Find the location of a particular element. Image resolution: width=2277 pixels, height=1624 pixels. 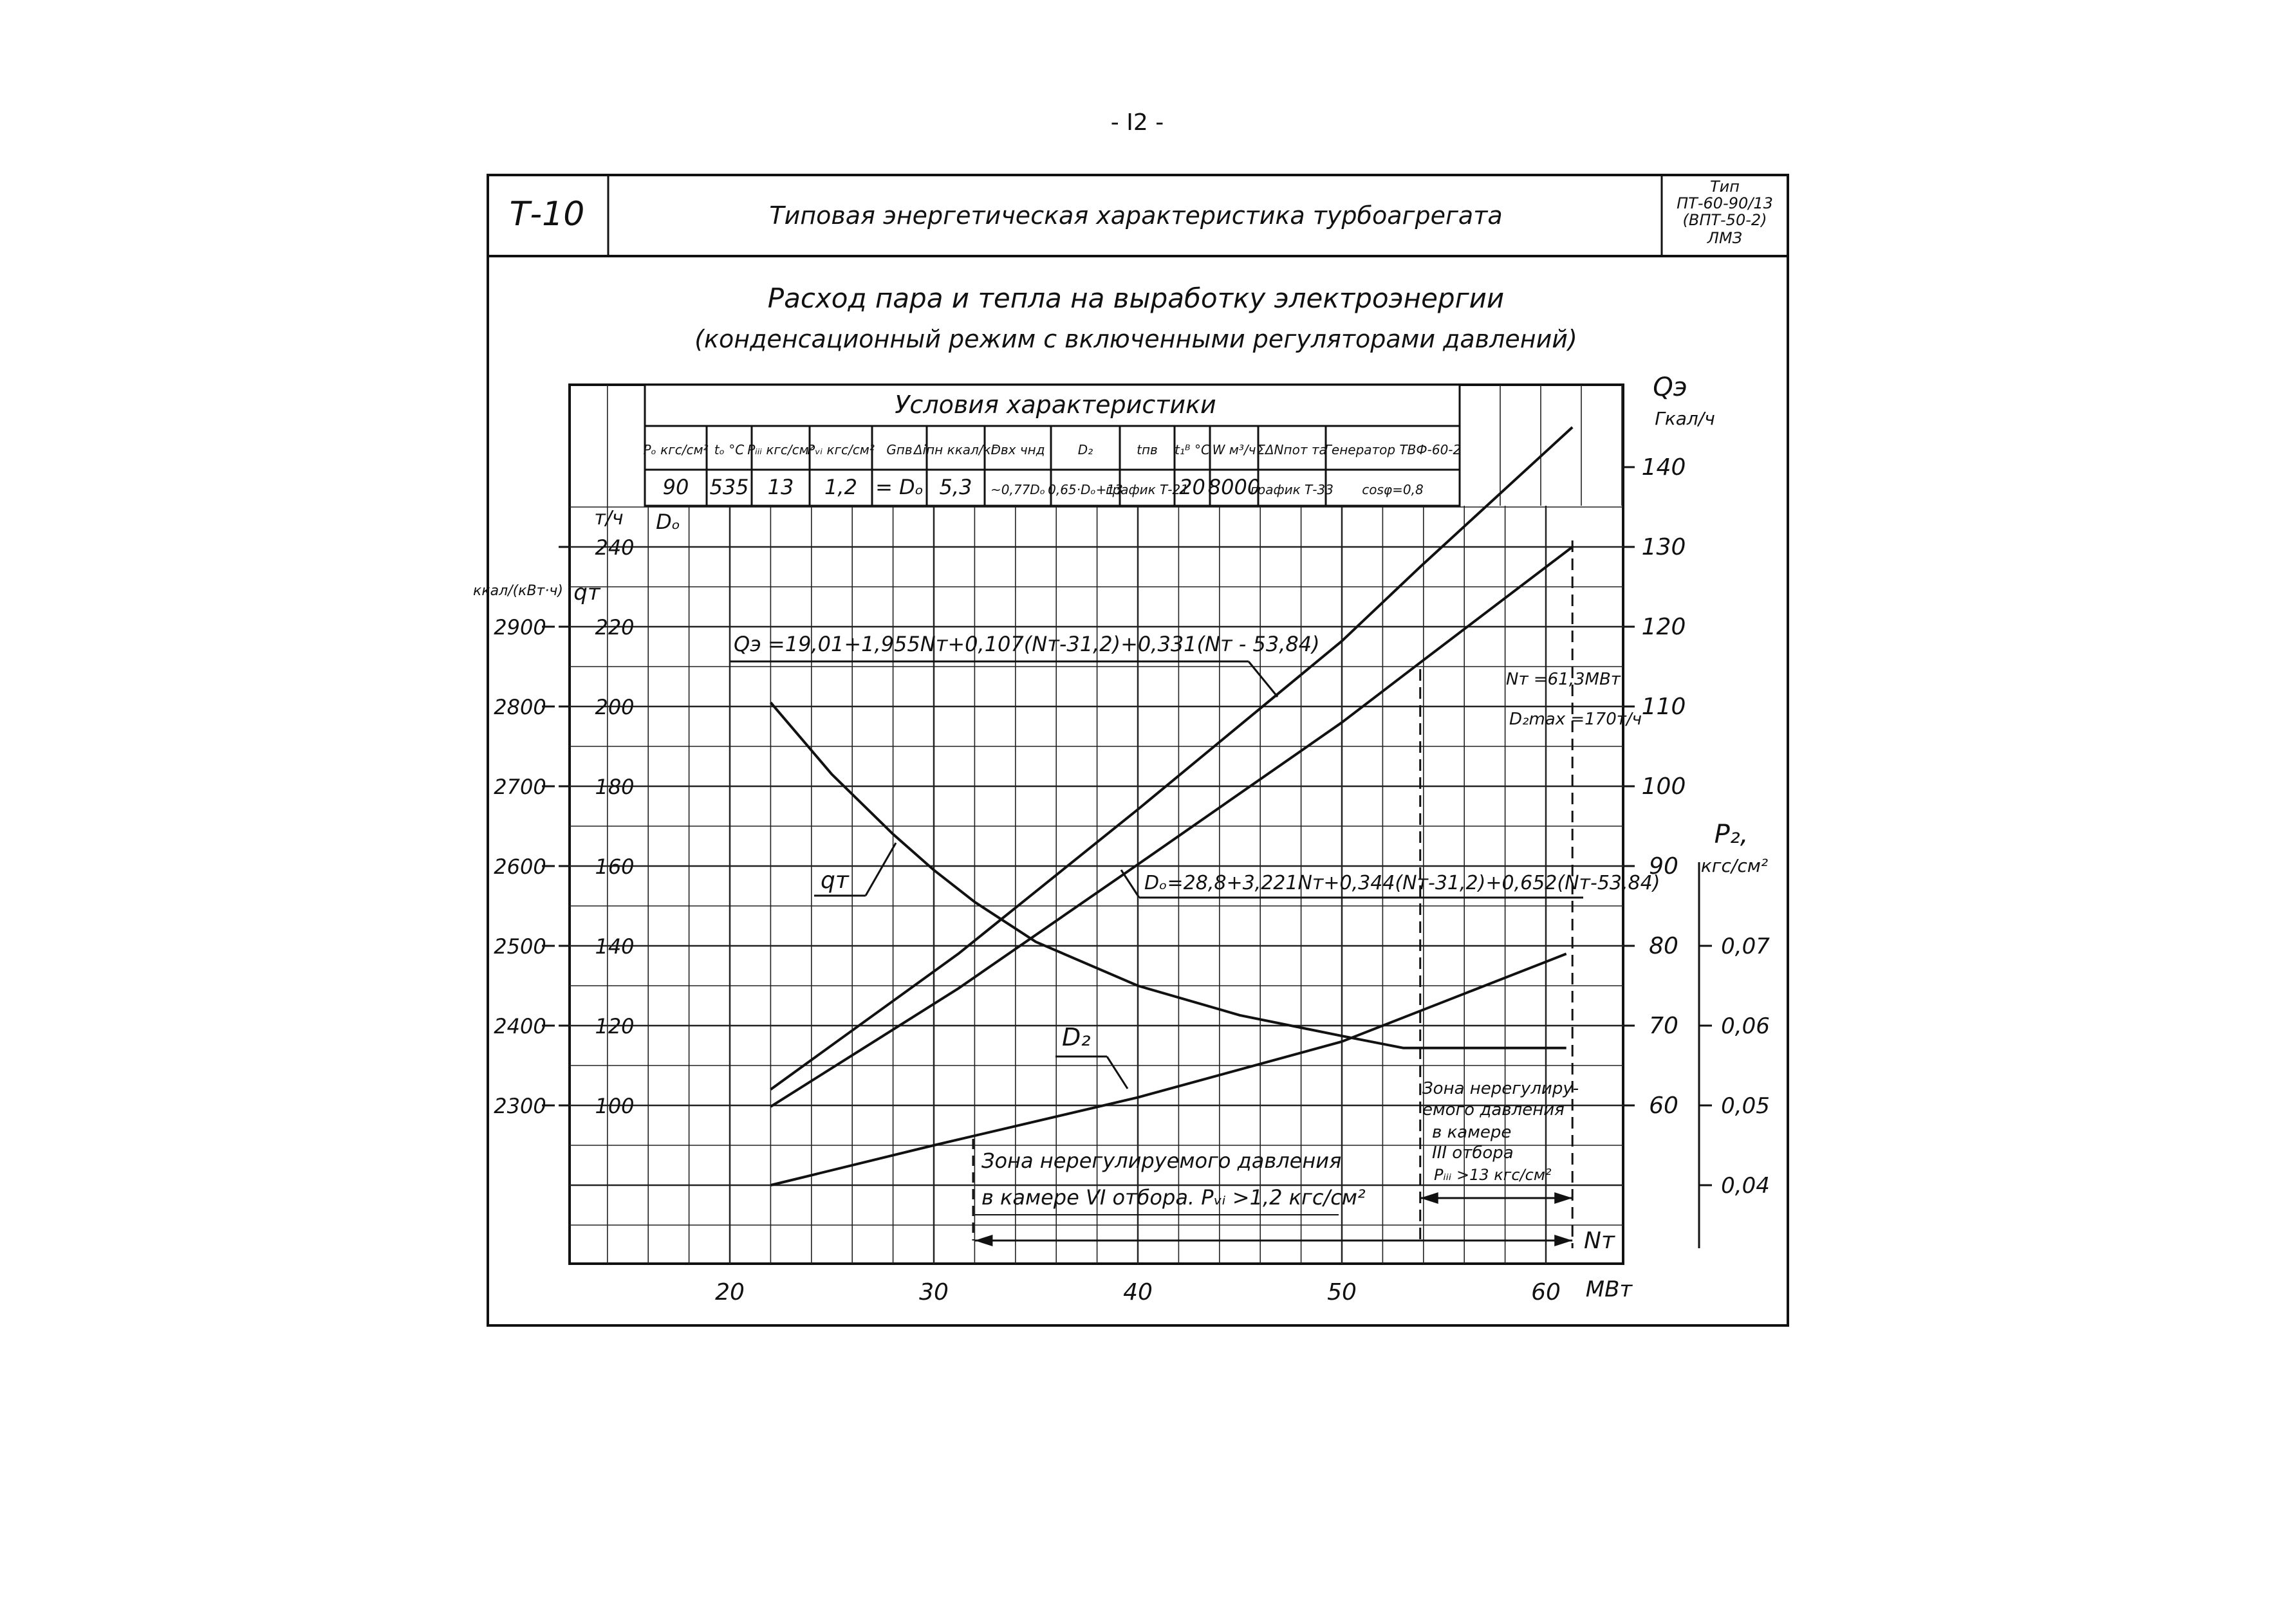

svg-text:в камере VI отбора. Pᵥᵢ >1,2: в камере VI отбора. Pᵥᵢ >1,2 кгс/см² is located at coordinates (1173, 1197).